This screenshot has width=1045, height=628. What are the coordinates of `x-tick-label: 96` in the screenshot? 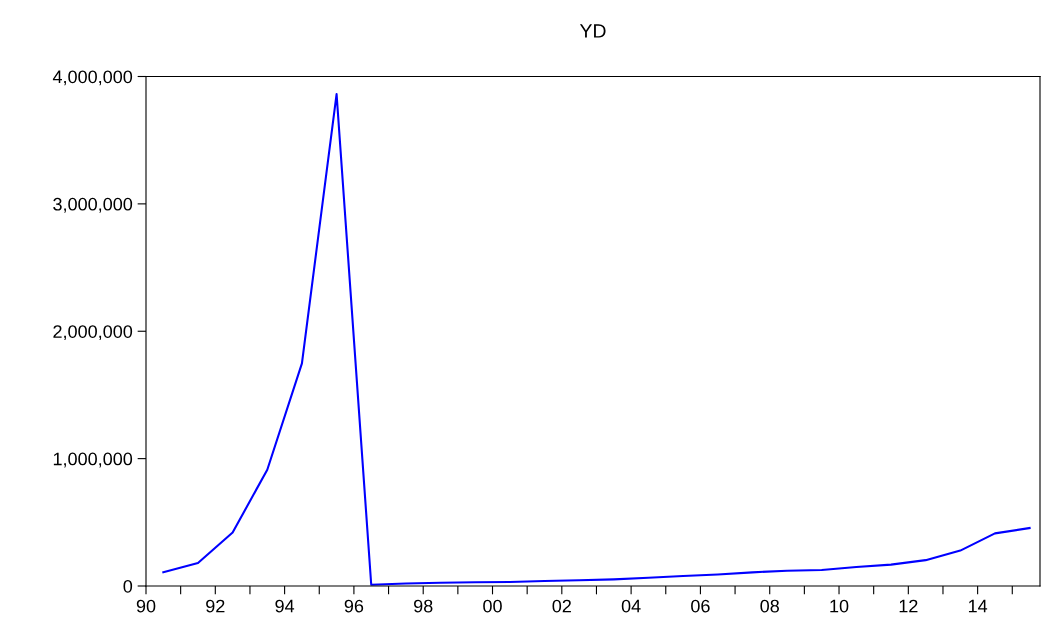 It's located at (354, 606).